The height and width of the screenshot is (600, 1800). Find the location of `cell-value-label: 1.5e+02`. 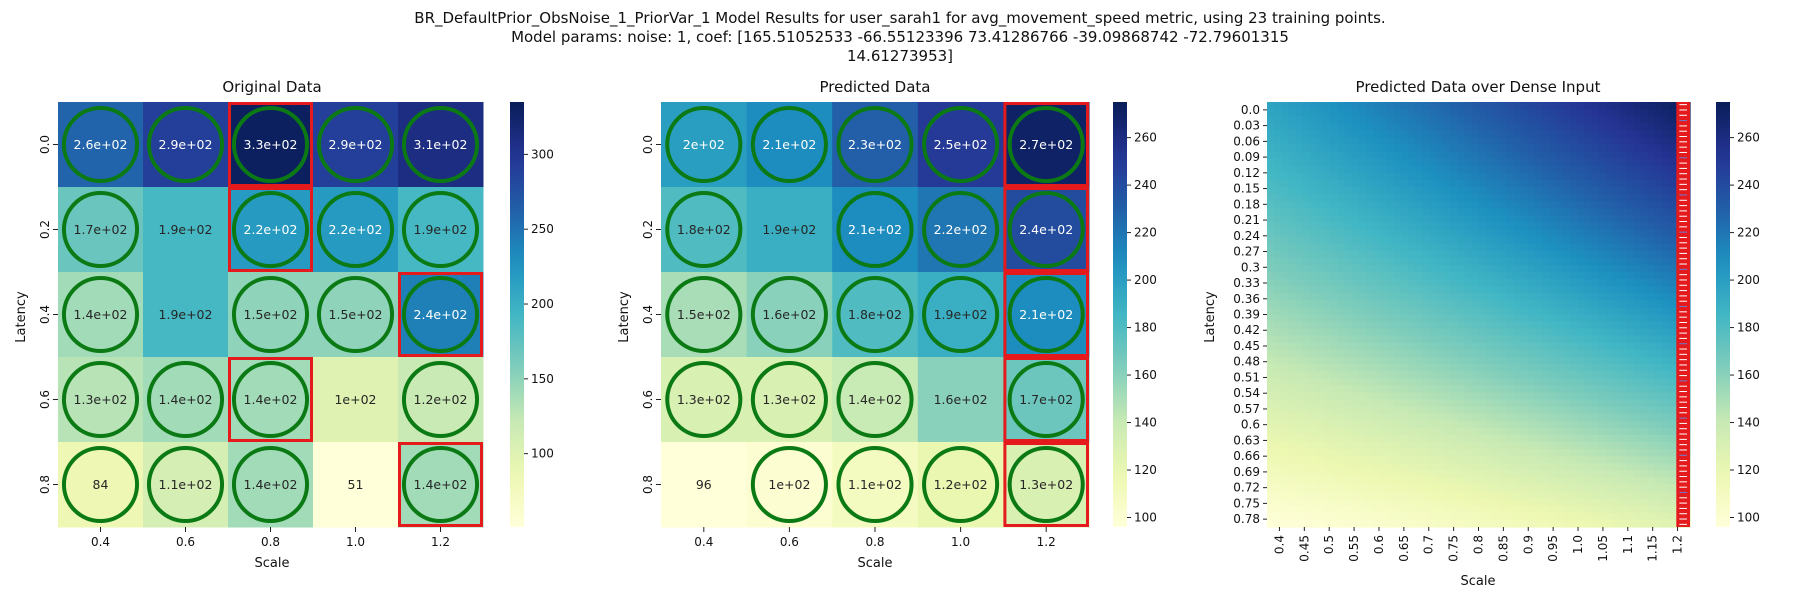

cell-value-label: 1.5e+02 is located at coordinates (271, 314).